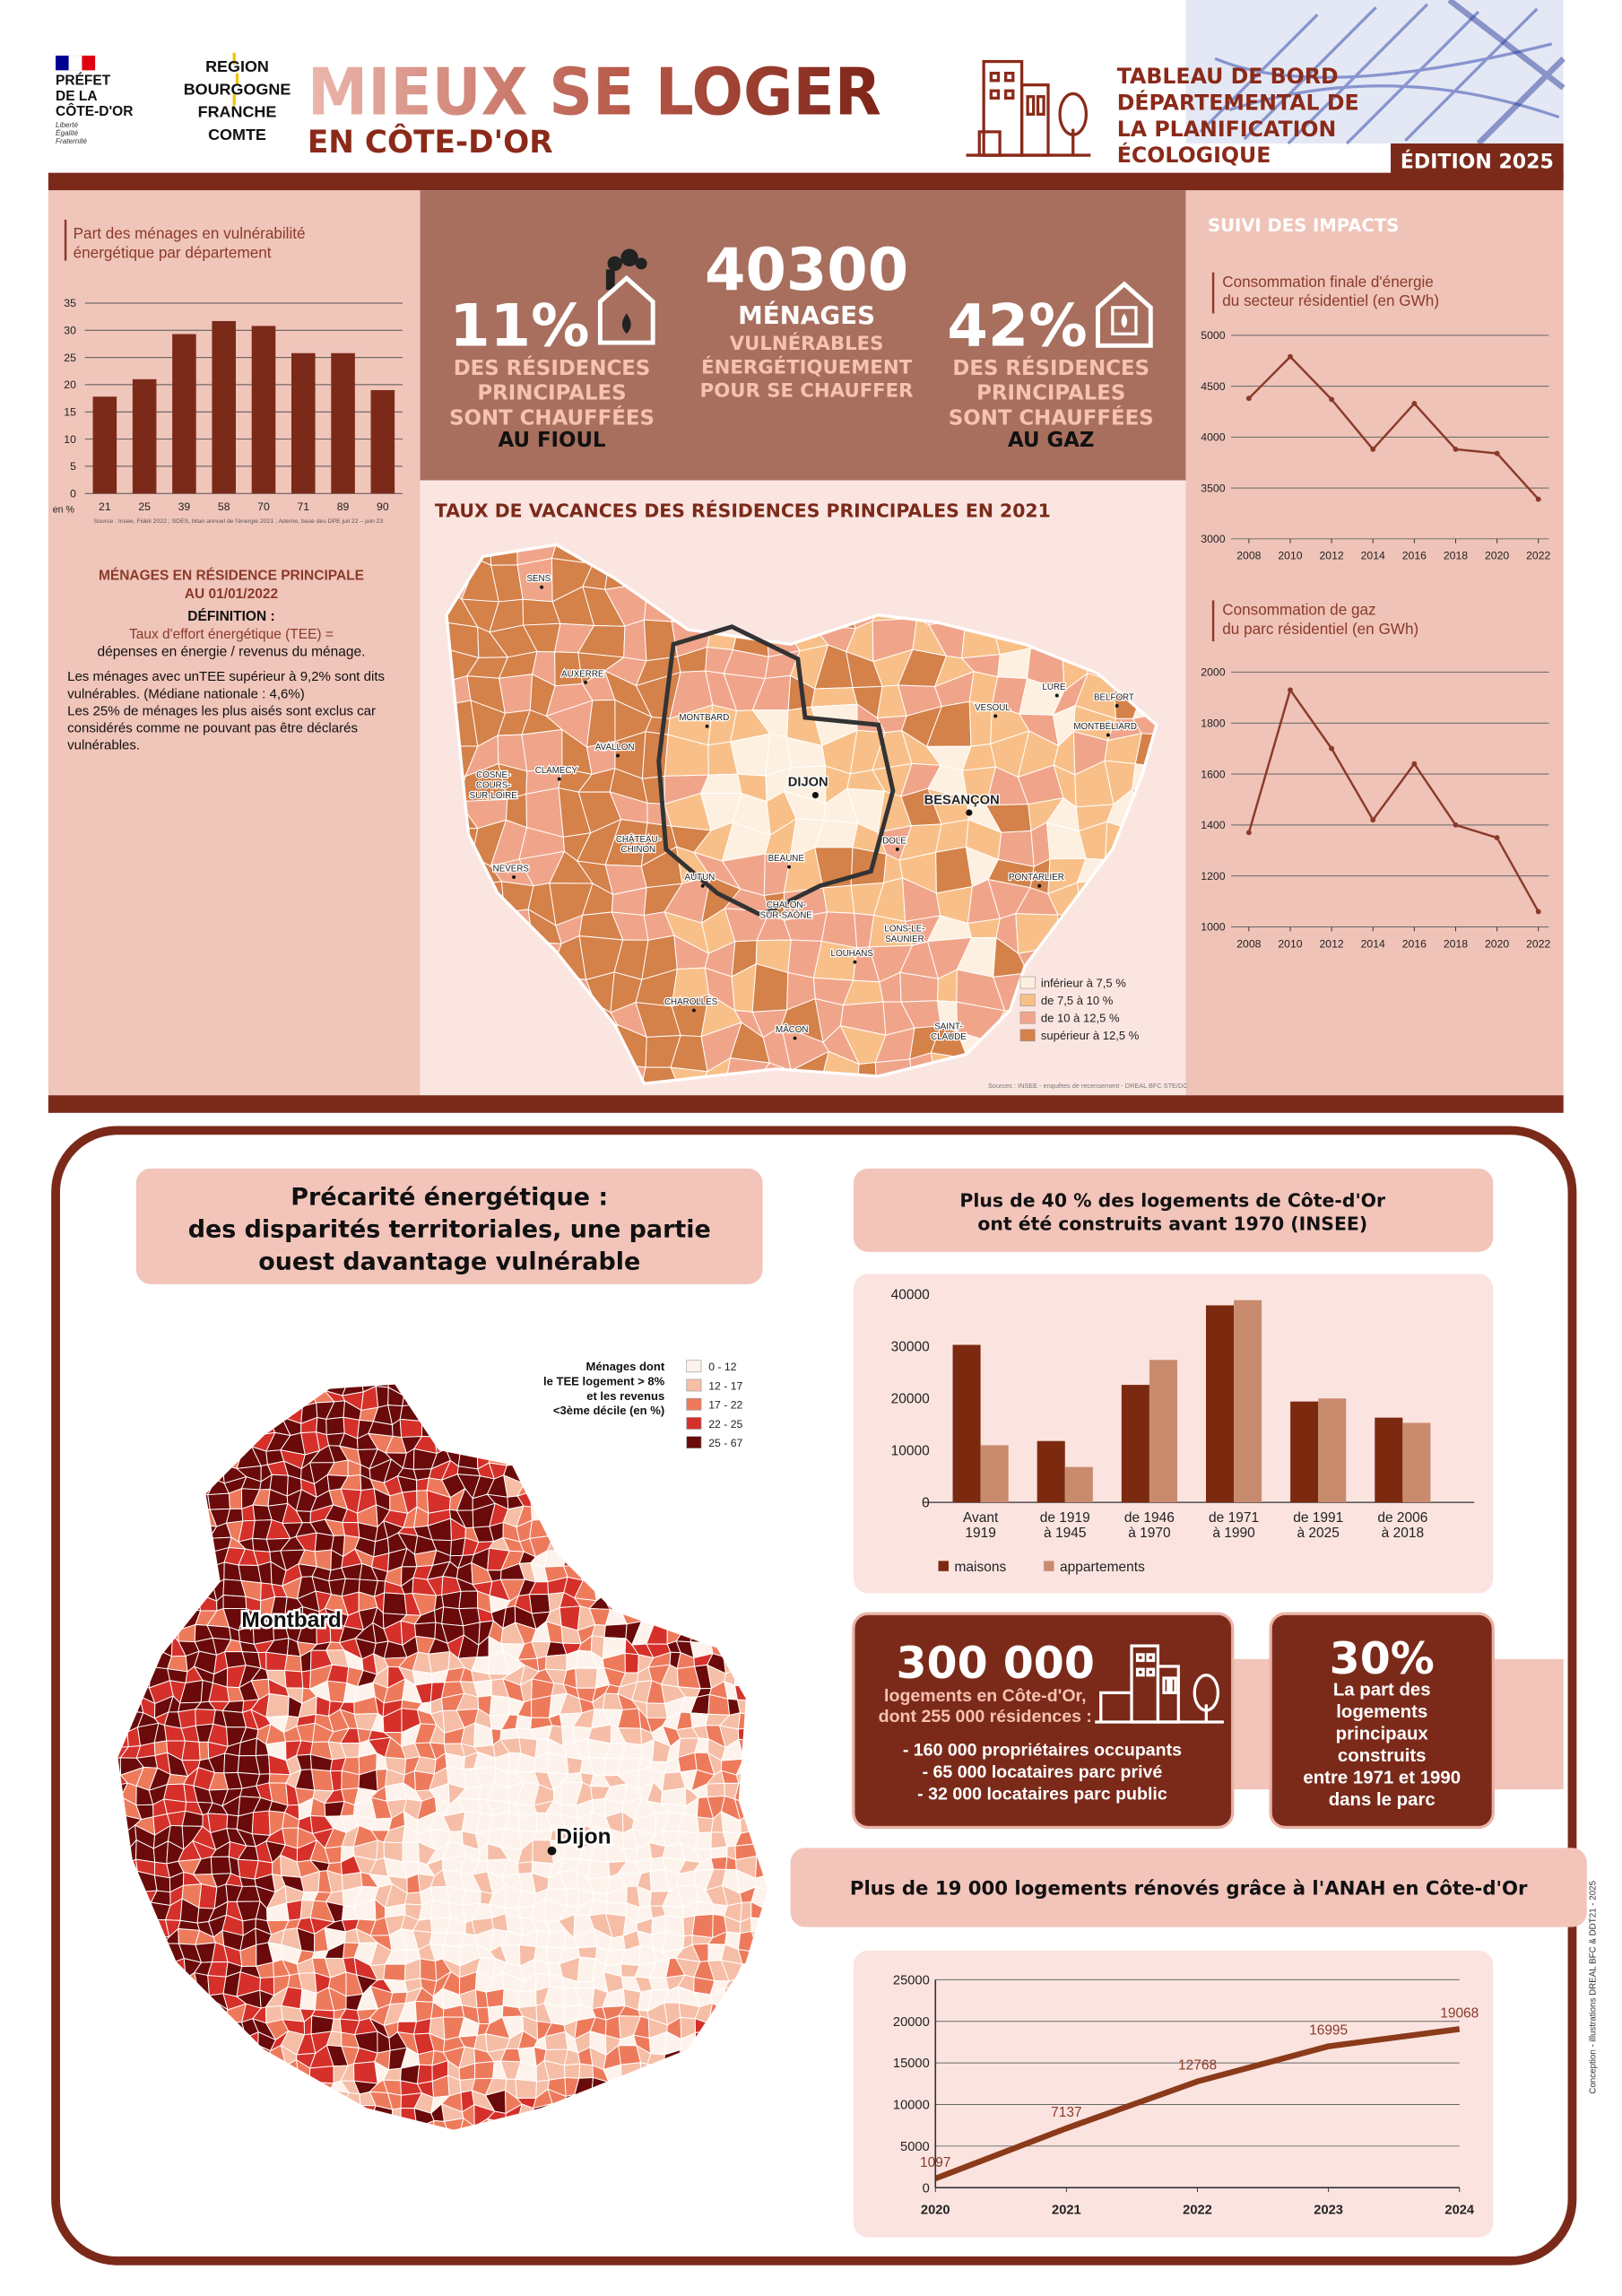 This screenshot has width=1622, height=2296. Describe the element at coordinates (1328, 2211) in the screenshot. I see `x-tick-label: 2023` at that location.